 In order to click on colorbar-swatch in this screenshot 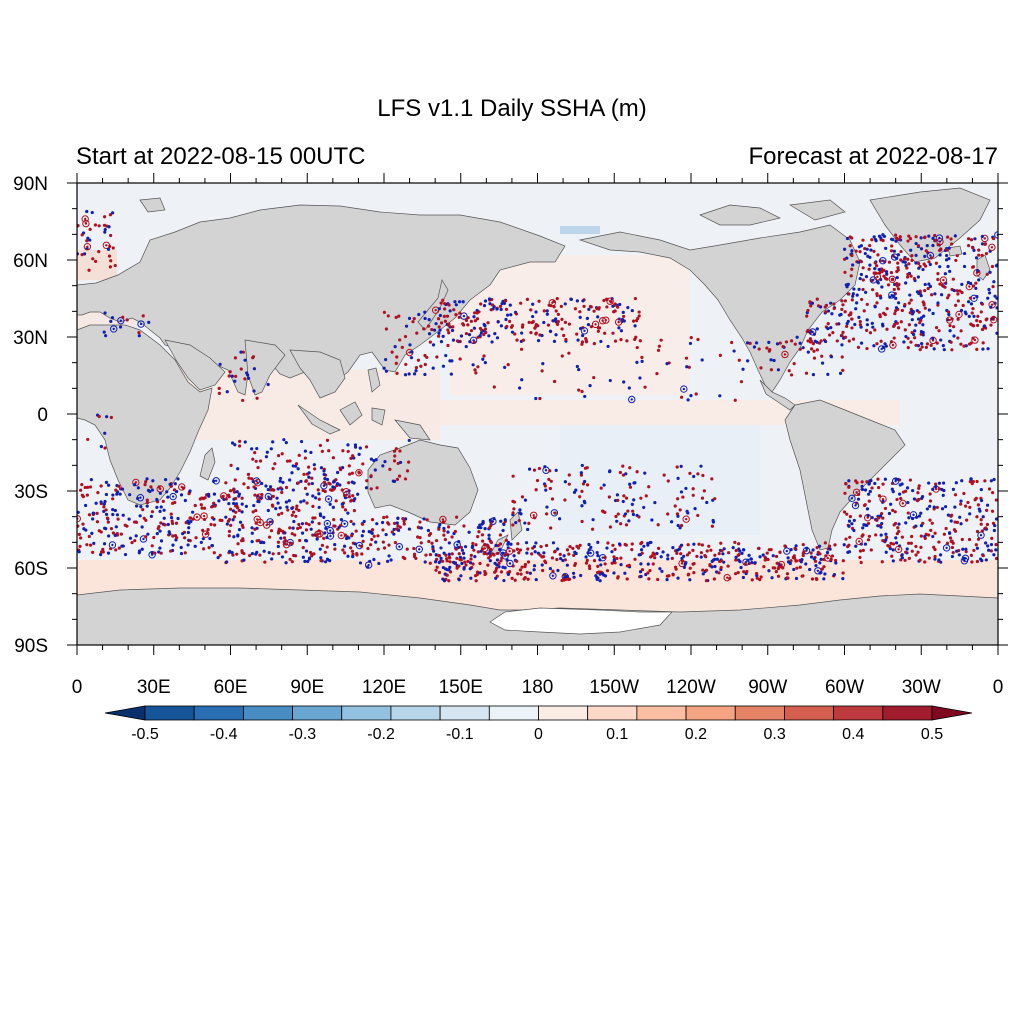, I will do `click(710, 713)`.